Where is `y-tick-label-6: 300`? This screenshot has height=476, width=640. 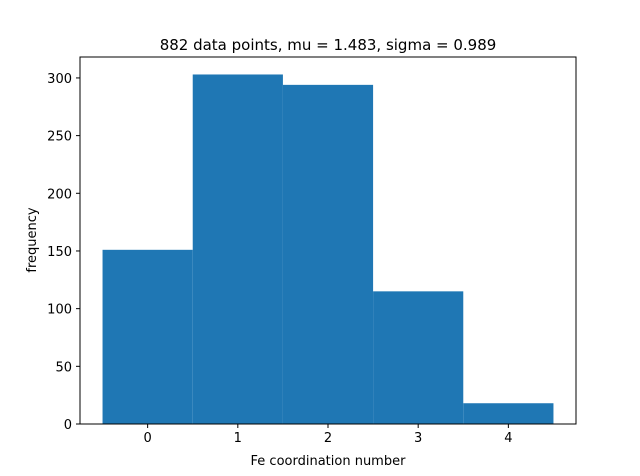
y-tick-label-6: 300 is located at coordinates (59, 79).